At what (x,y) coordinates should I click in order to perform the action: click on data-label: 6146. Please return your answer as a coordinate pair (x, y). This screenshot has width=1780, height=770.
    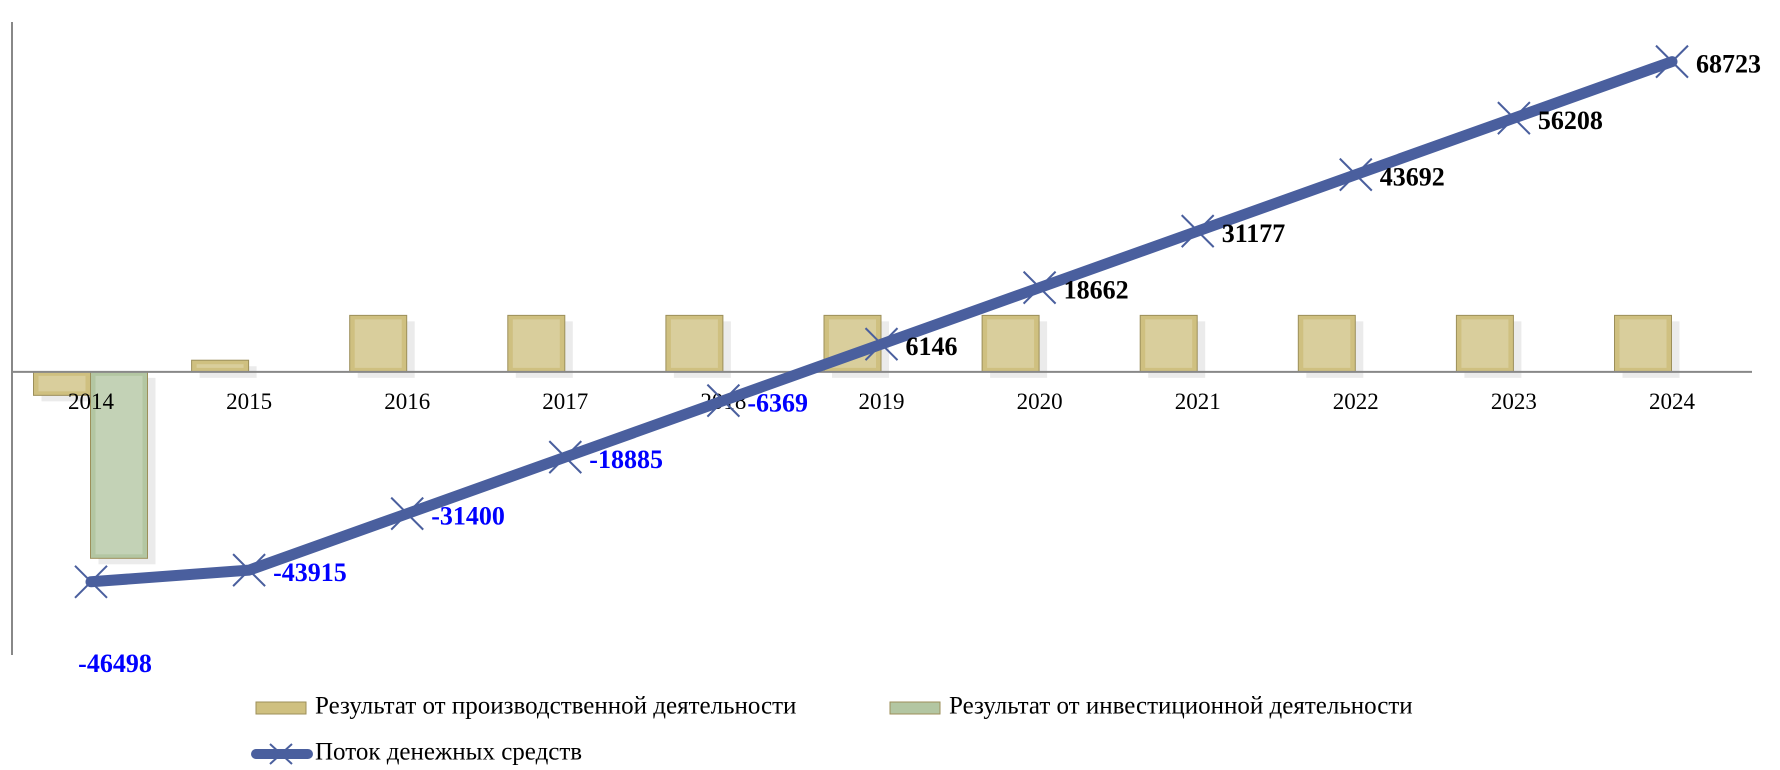
    Looking at the image, I should click on (932, 346).